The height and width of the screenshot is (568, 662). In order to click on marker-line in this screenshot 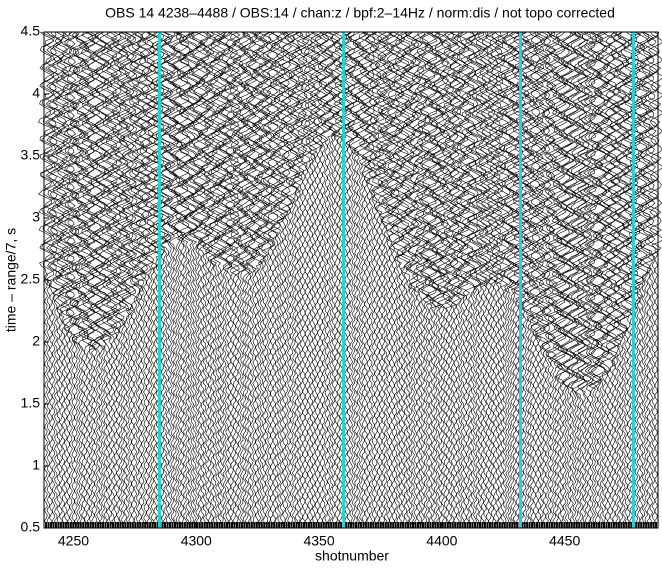, I will do `click(633, 280)`.